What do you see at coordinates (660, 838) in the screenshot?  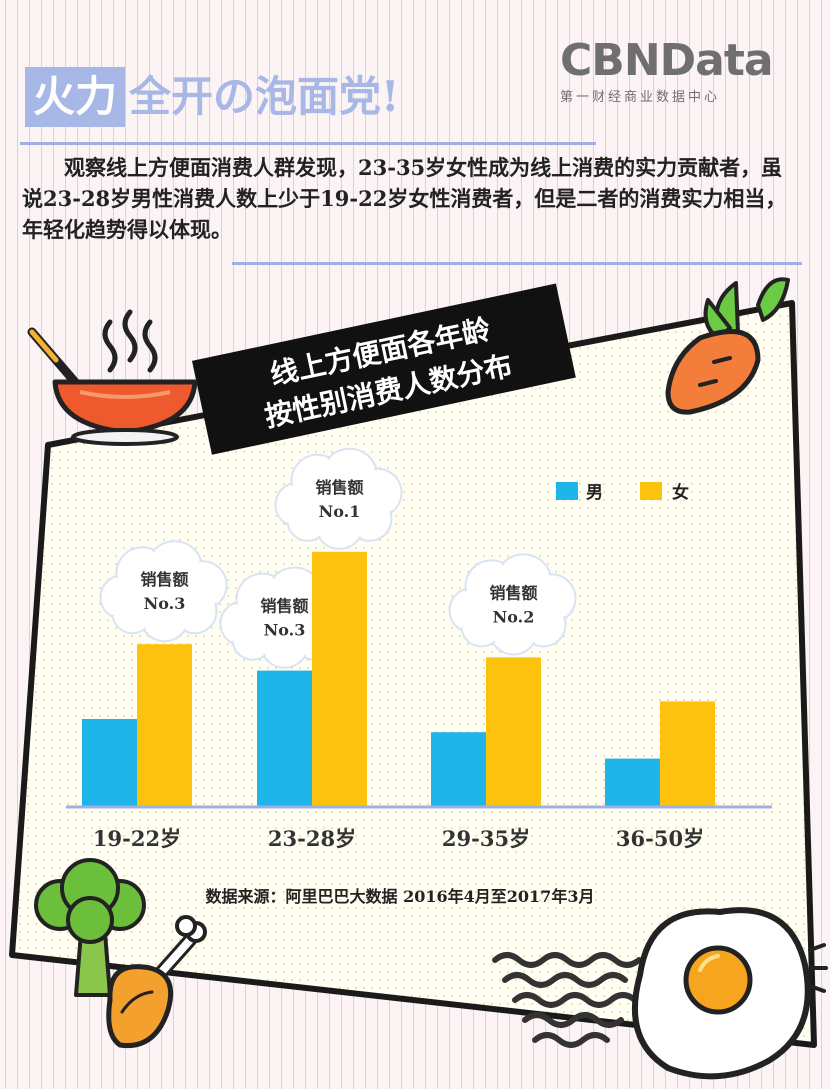 I see `x-tick-label: 36-50岁` at bounding box center [660, 838].